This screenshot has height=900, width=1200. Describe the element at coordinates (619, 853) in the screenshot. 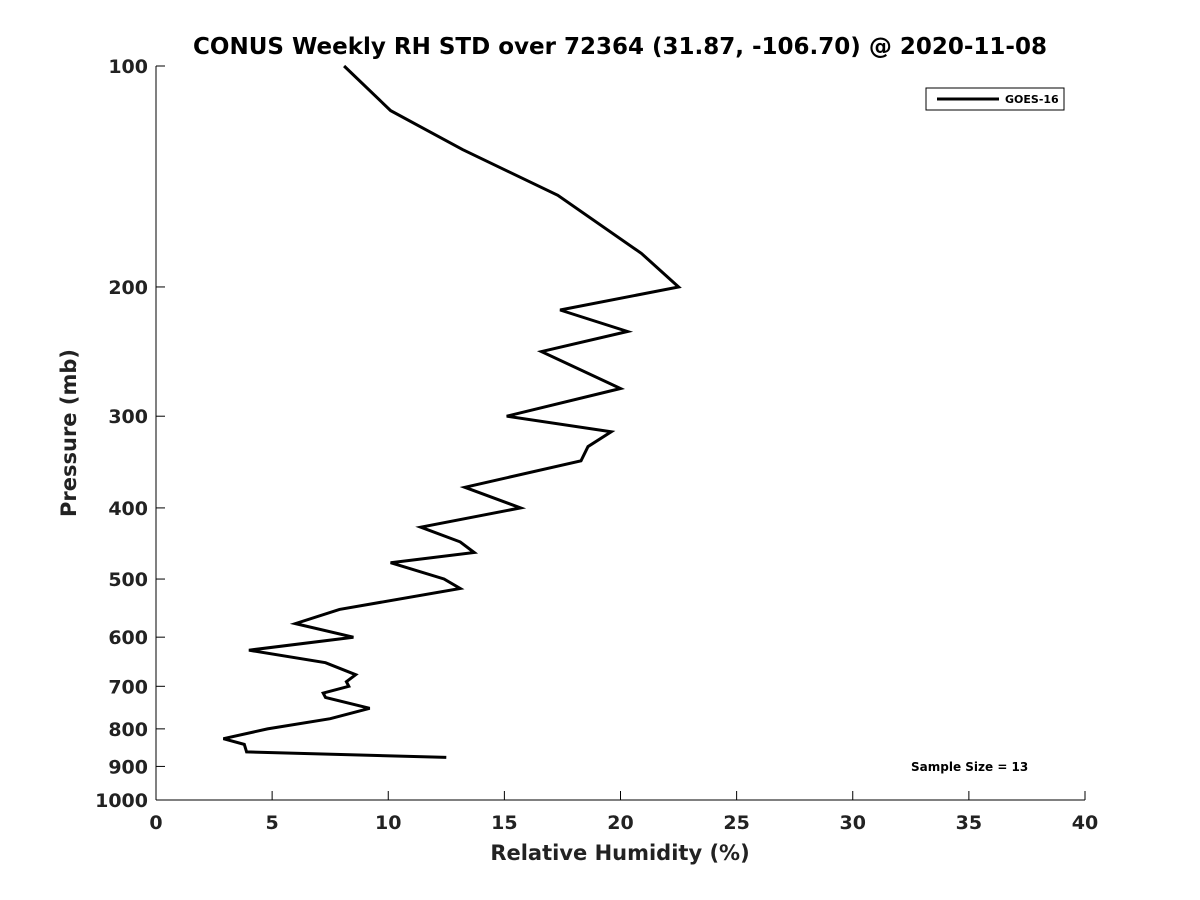

I see `x-axis-label: Relative Humidity (%)` at that location.